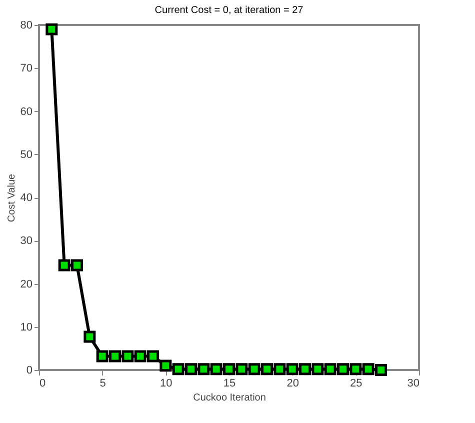  Describe the element at coordinates (26, 112) in the screenshot. I see `y-tick-label: 60` at that location.